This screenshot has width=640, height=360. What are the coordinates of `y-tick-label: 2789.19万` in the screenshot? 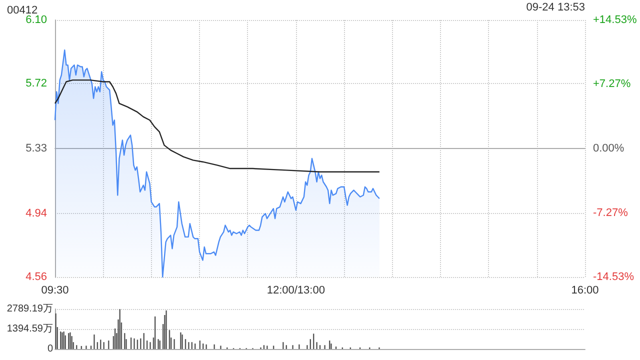 It's located at (29, 309).